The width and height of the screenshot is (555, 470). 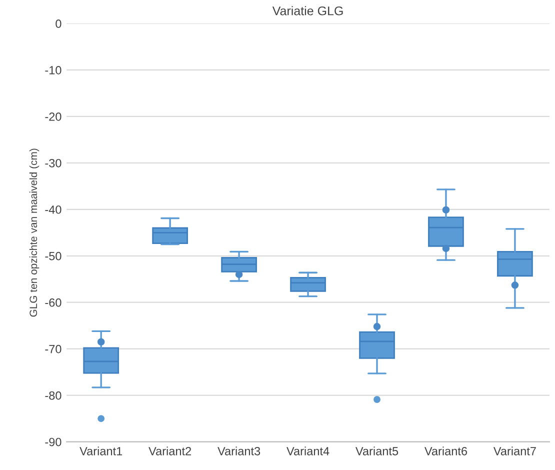 What do you see at coordinates (53, 349) in the screenshot?
I see `y-tick-label: -70` at bounding box center [53, 349].